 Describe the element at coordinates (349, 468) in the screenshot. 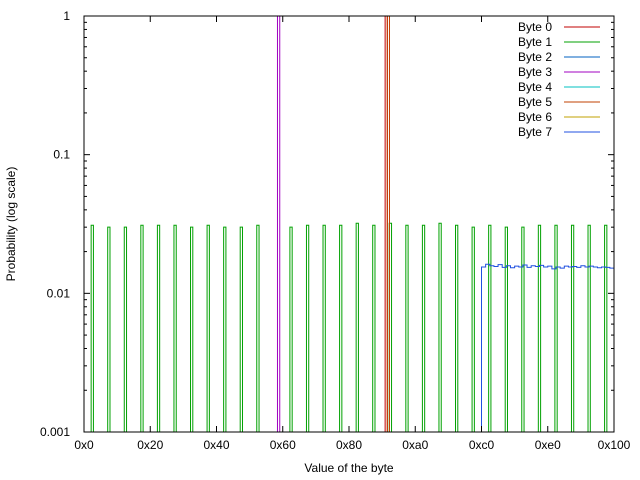

I see `x-axis-label: Value of the byte` at that location.